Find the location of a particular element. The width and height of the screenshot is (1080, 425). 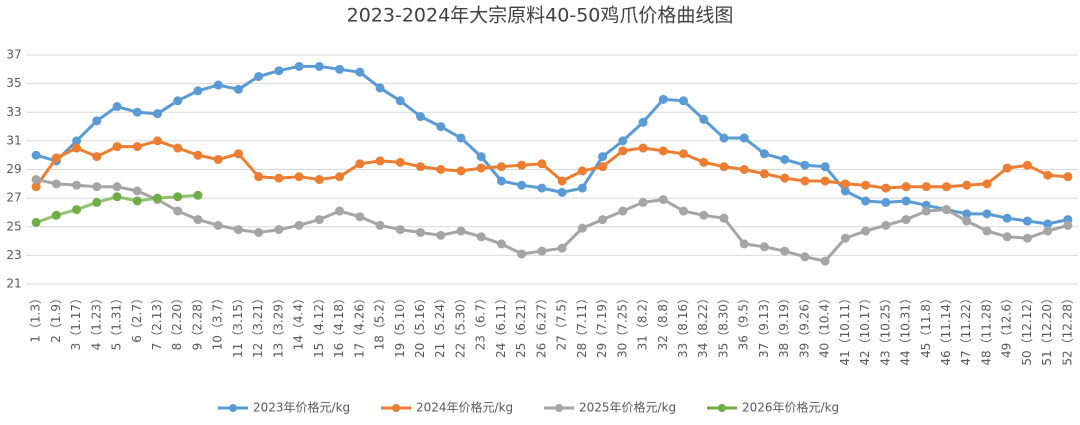

x-tick-label: 1（1.3） is located at coordinates (36, 317).